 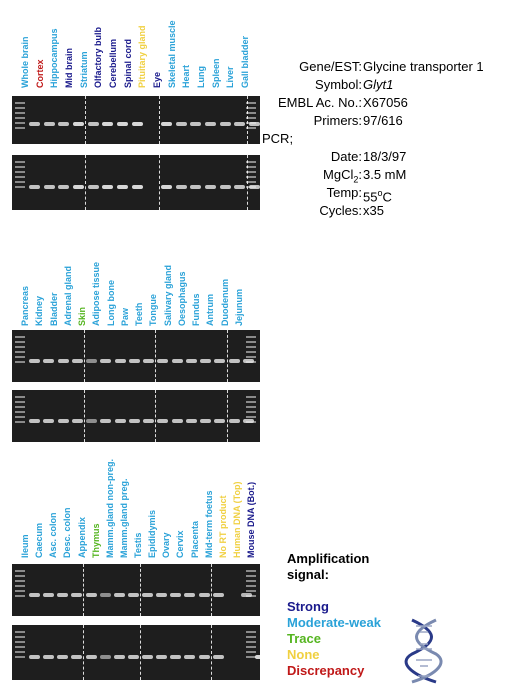 I want to click on lane-label-text: Spinal cord, so click(x=127, y=63).